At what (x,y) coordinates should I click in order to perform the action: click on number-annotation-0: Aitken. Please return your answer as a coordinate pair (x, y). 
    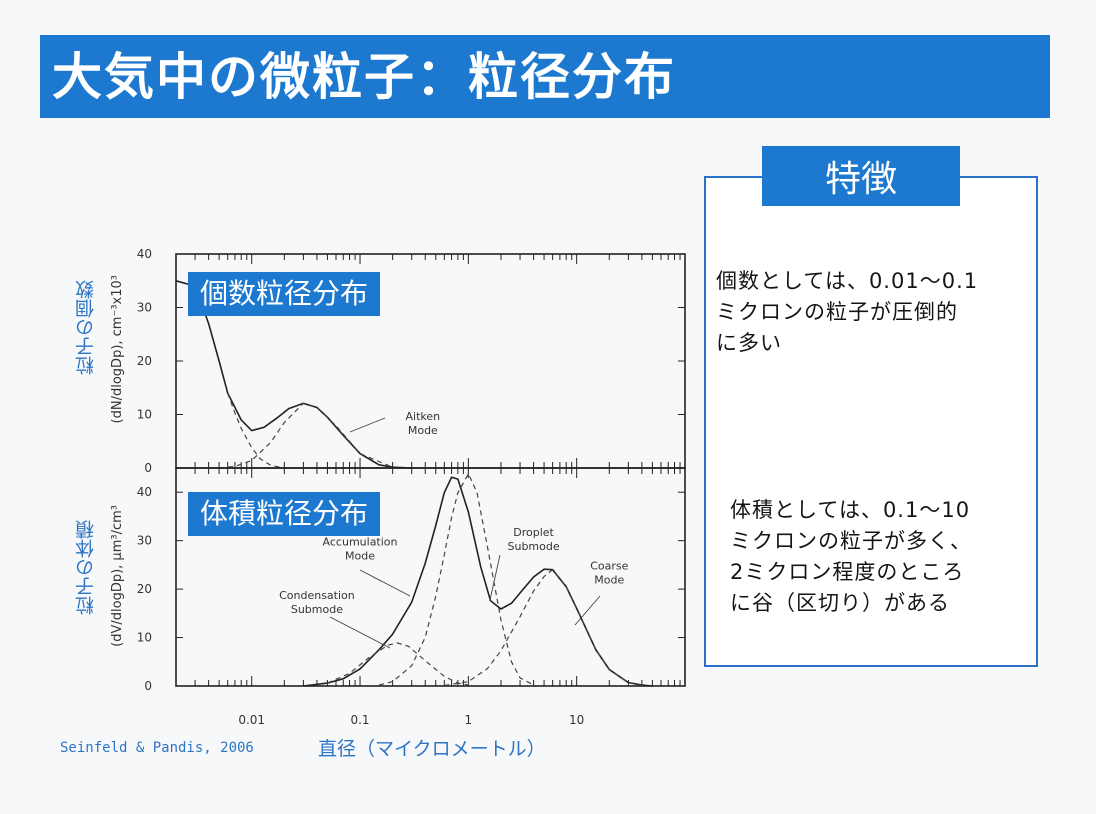
    Looking at the image, I should click on (423, 416).